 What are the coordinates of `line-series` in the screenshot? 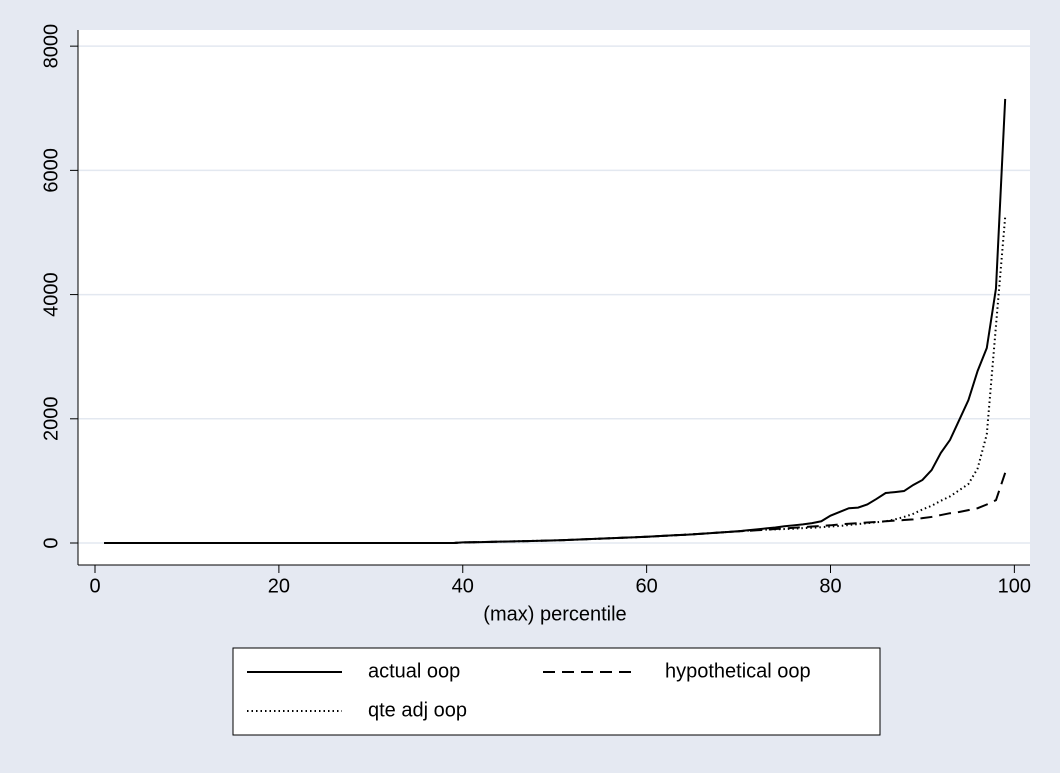 It's located at (555, 508).